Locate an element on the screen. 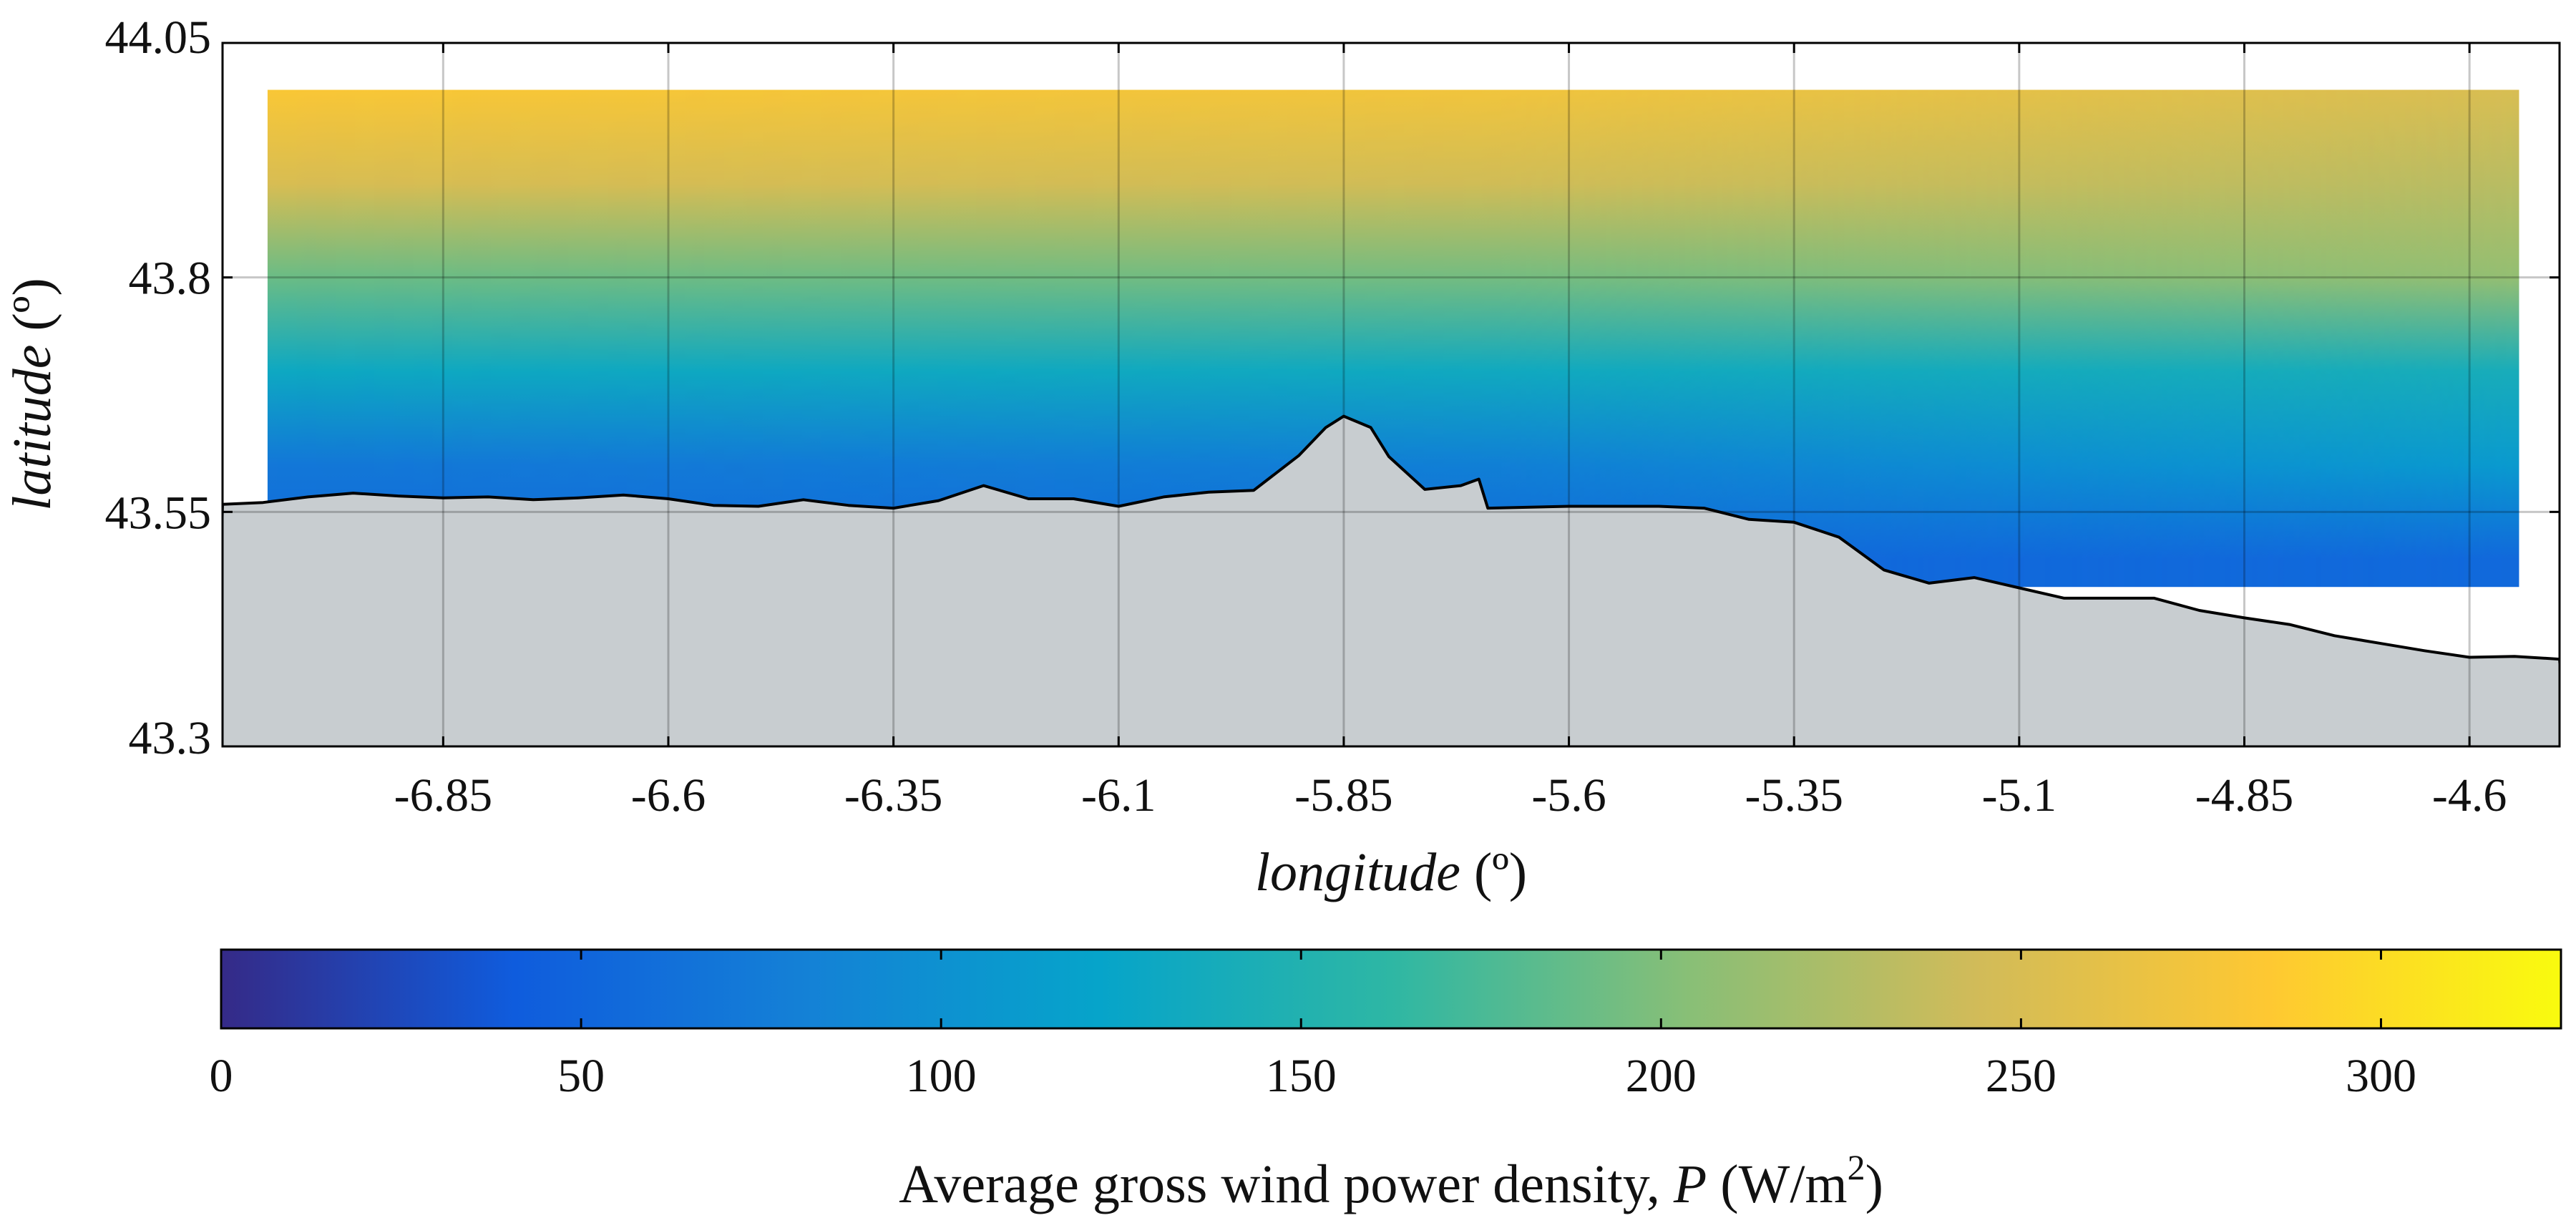 This screenshot has height=1228, width=2576. colorbar-ticks: 0 50 100 150 200 250 300 is located at coordinates (1313, 1026).